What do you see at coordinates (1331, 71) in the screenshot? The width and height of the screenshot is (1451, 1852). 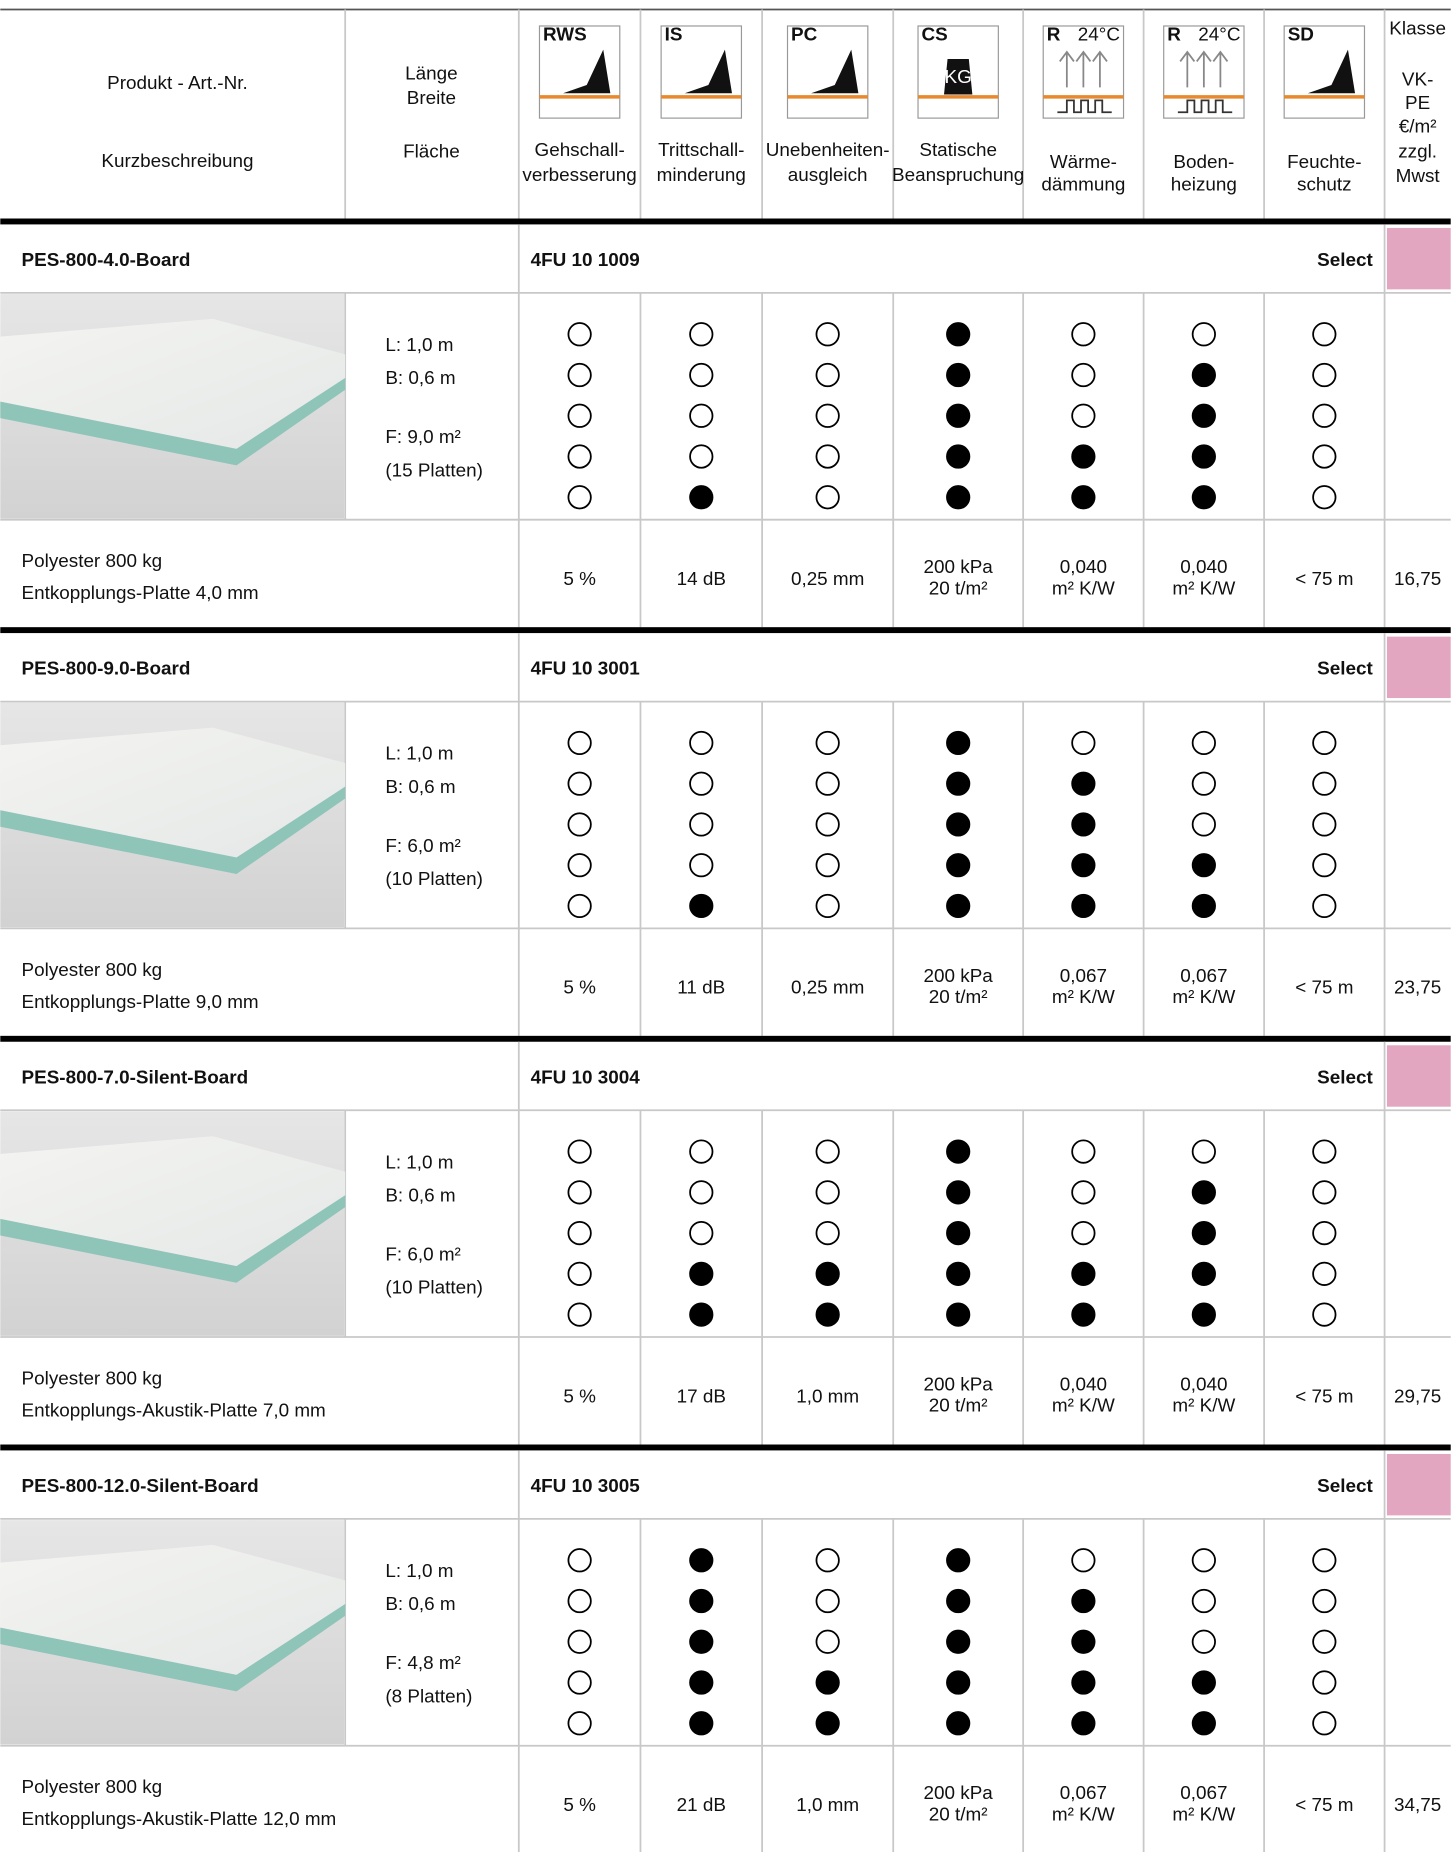 I see `icon-shape` at bounding box center [1331, 71].